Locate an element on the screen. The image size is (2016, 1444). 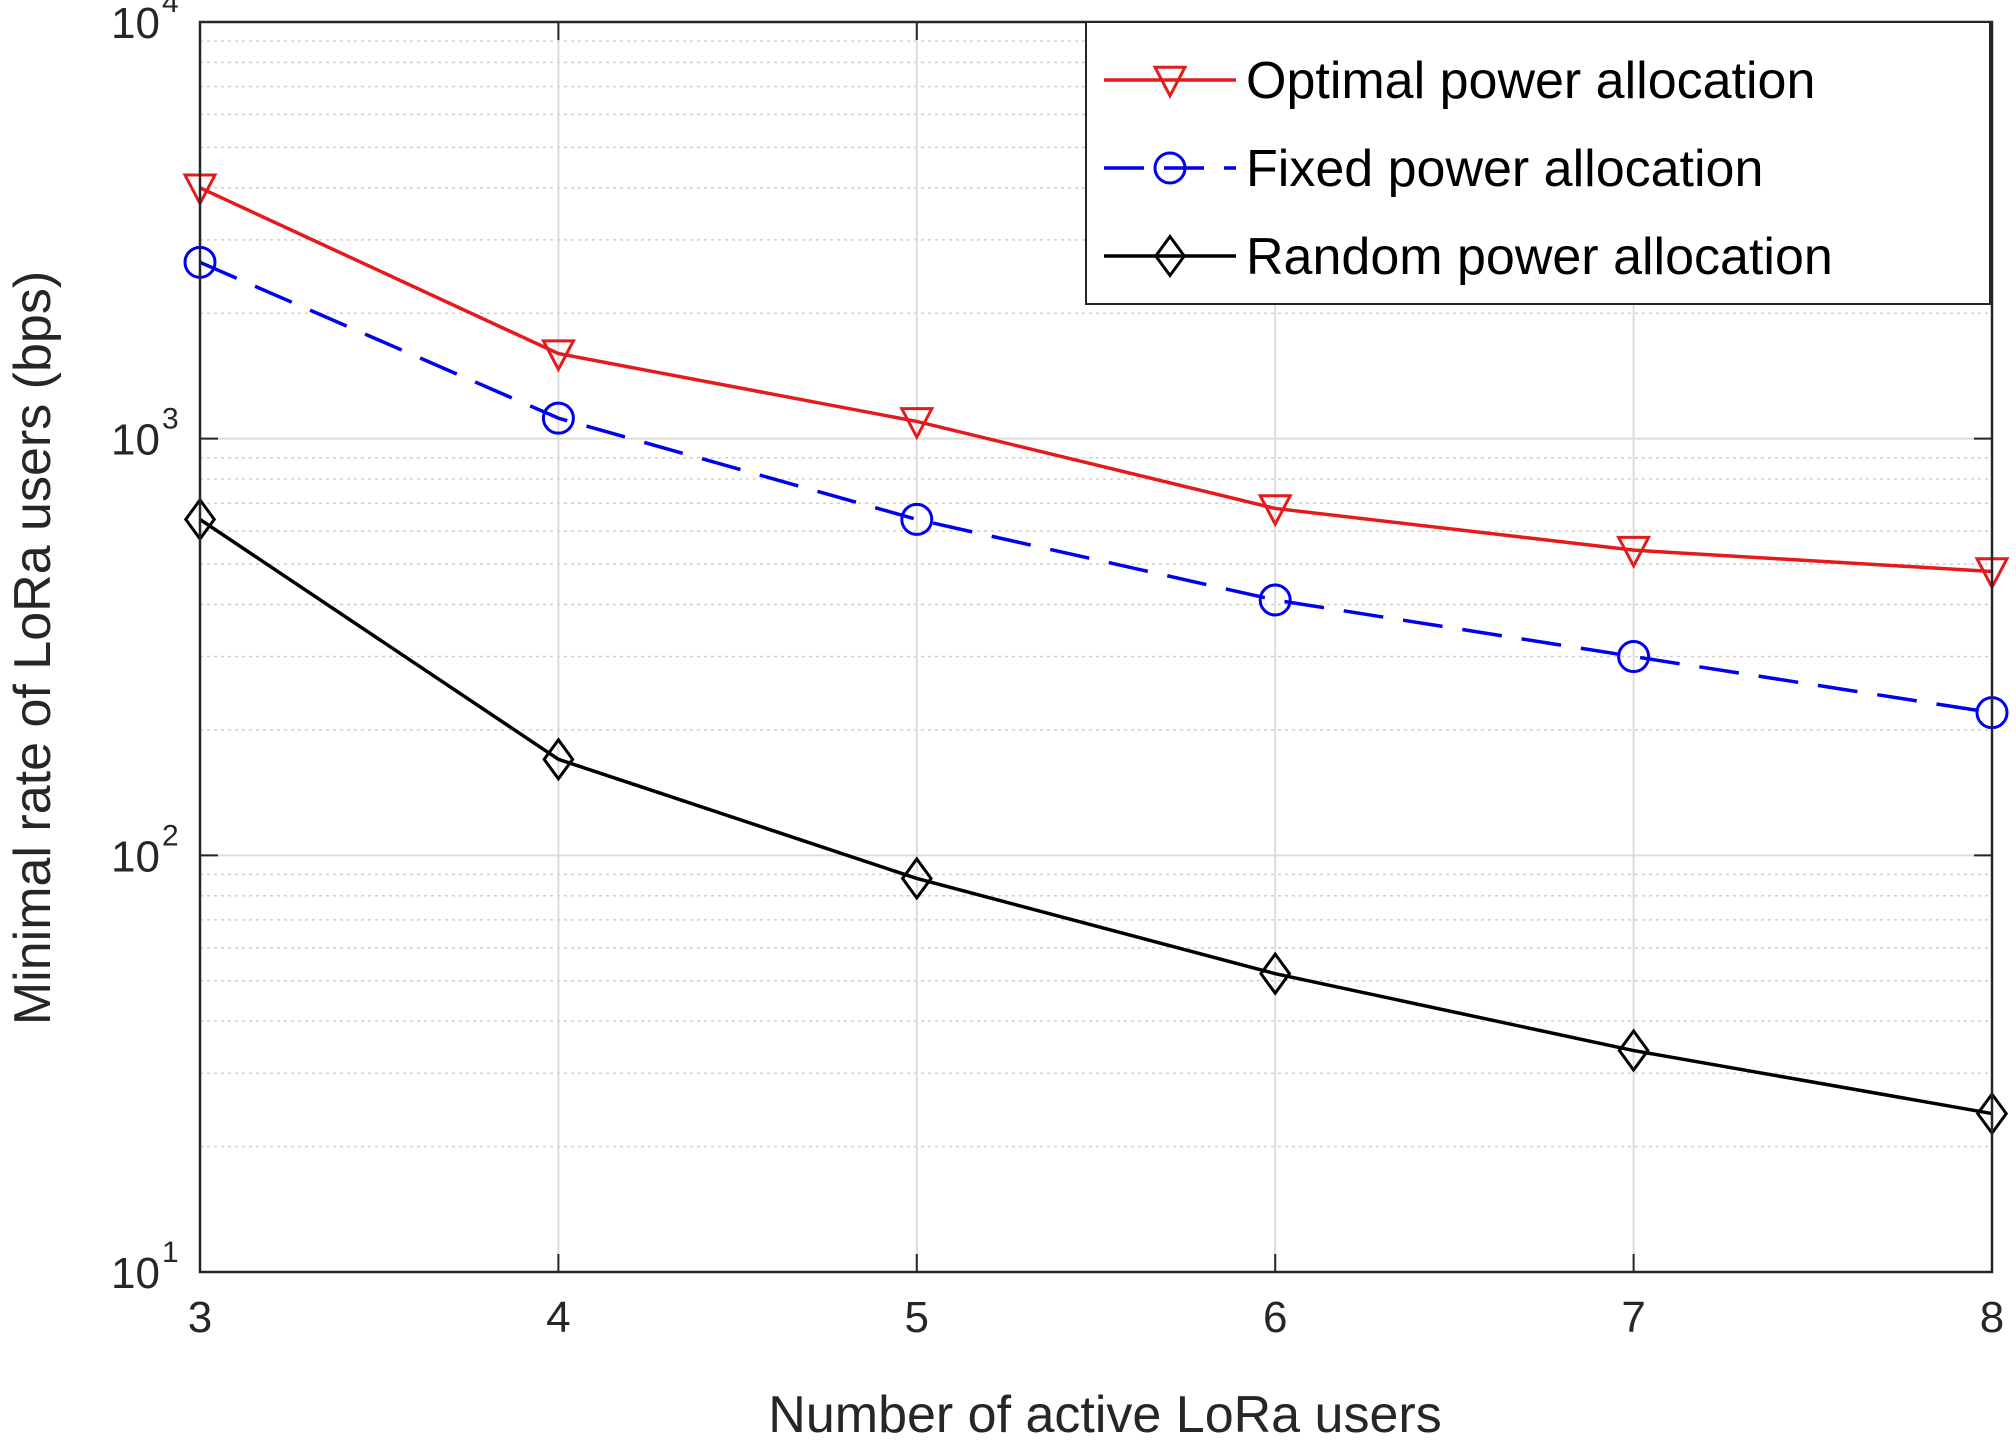
y-tick-exponent: 2 is located at coordinates (170, 835).